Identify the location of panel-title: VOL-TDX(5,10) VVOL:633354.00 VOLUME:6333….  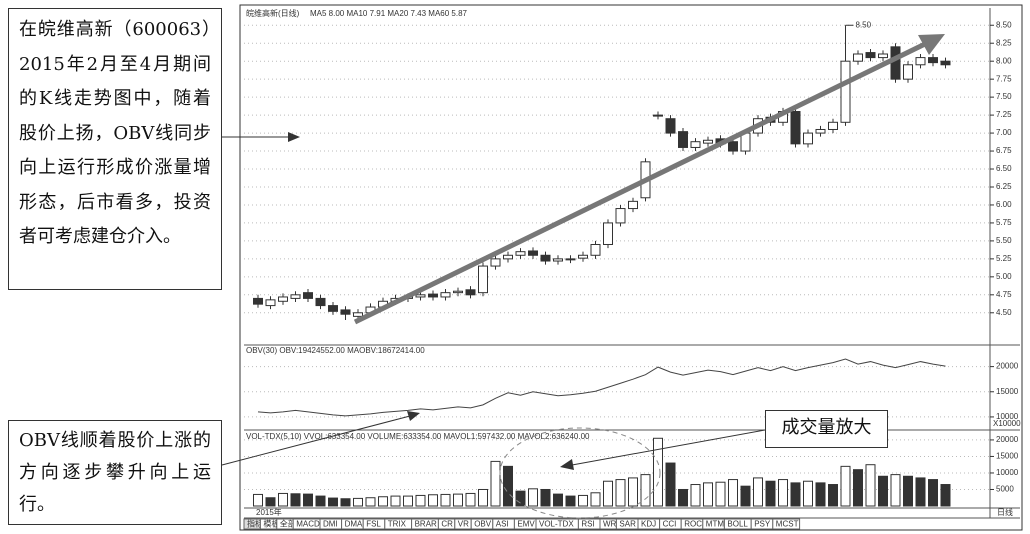
(418, 436).